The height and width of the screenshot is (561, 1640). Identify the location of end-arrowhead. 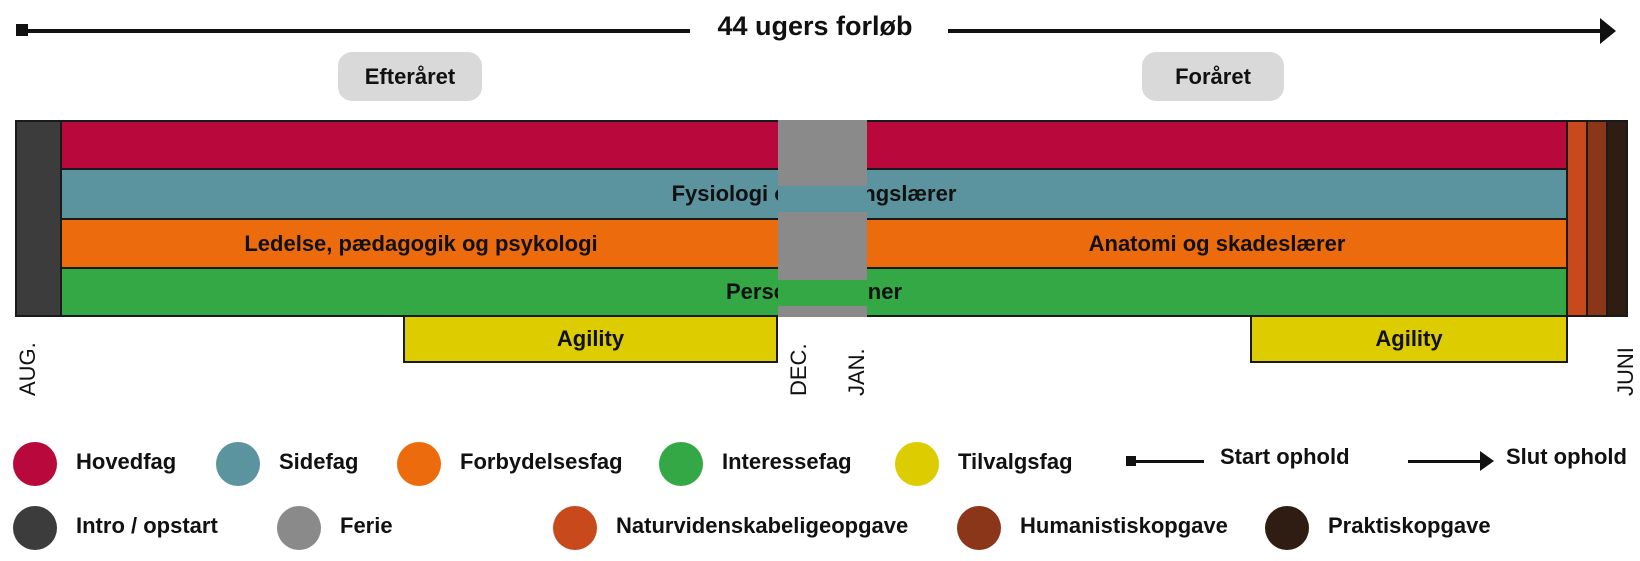
(1608, 31).